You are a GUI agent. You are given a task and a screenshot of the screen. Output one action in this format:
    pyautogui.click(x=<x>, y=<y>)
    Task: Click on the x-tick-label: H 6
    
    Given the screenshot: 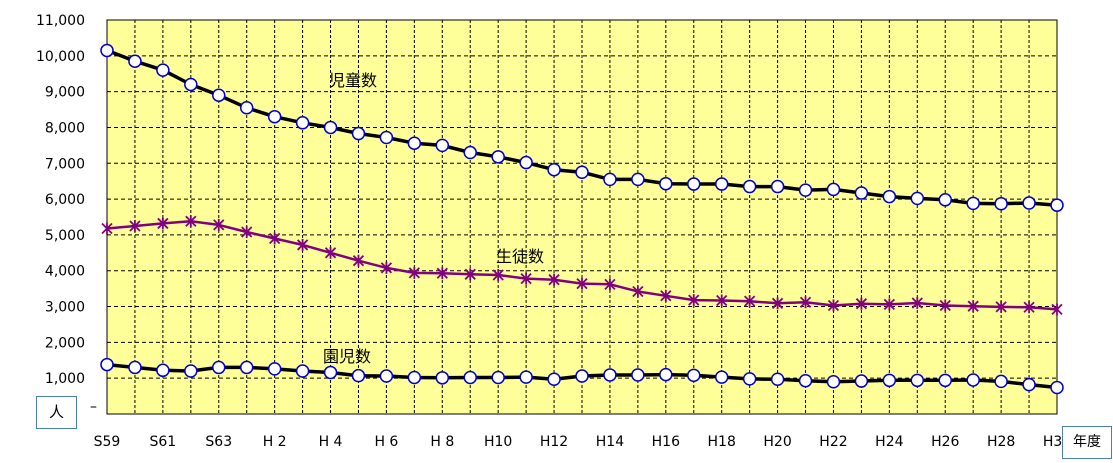 What is the action you would take?
    pyautogui.click(x=386, y=442)
    